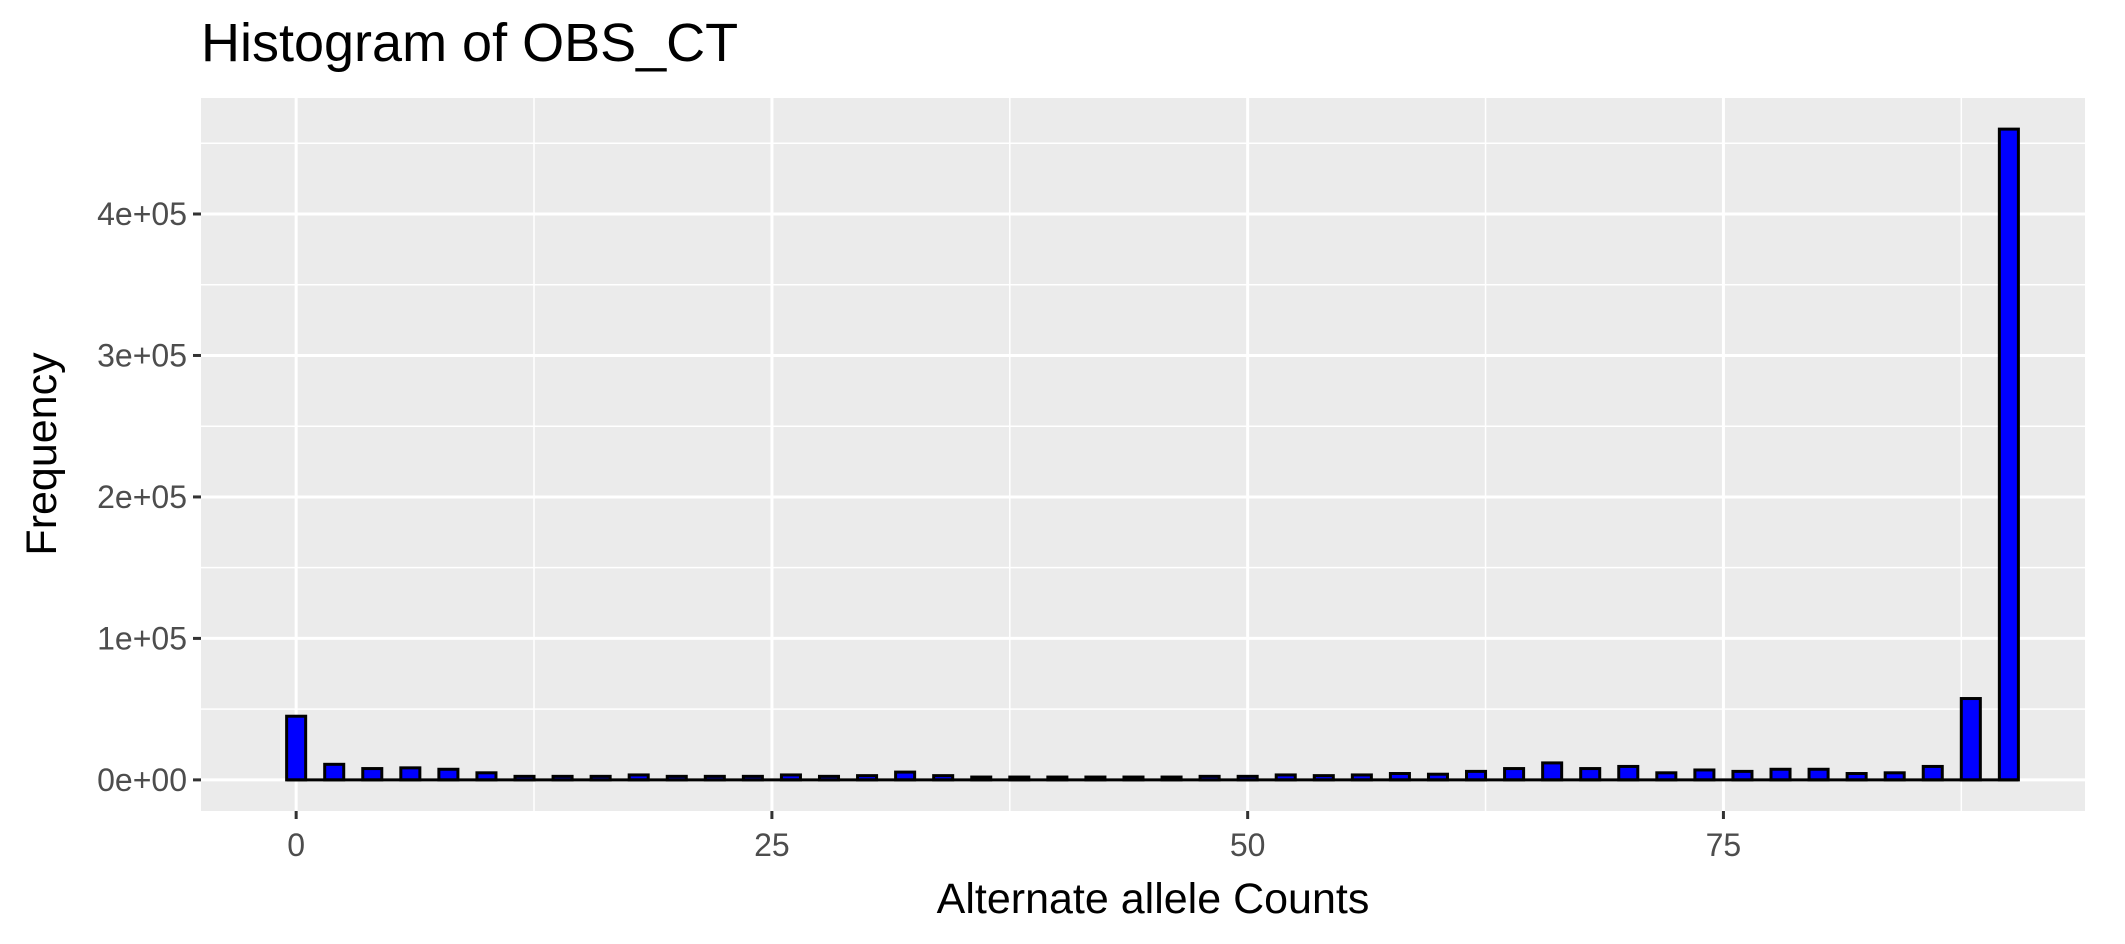 This screenshot has height=944, width=2125. I want to click on x-axis: 0 25 50 75, so click(1014, 837).